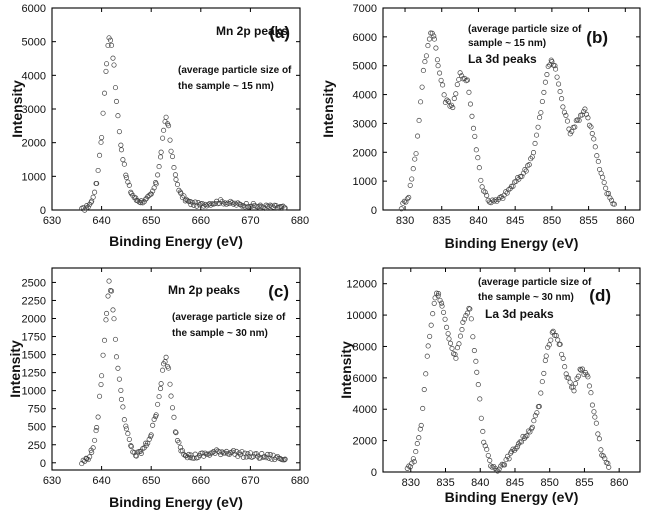 The height and width of the screenshot is (520, 667). I want to click on y-tick-label: 1750, so click(34, 338).